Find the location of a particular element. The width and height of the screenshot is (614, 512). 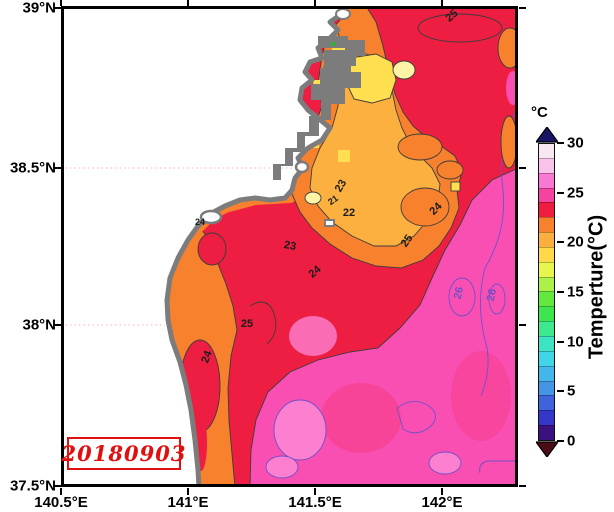

y-axis-label: 39°N is located at coordinates (39, 8).